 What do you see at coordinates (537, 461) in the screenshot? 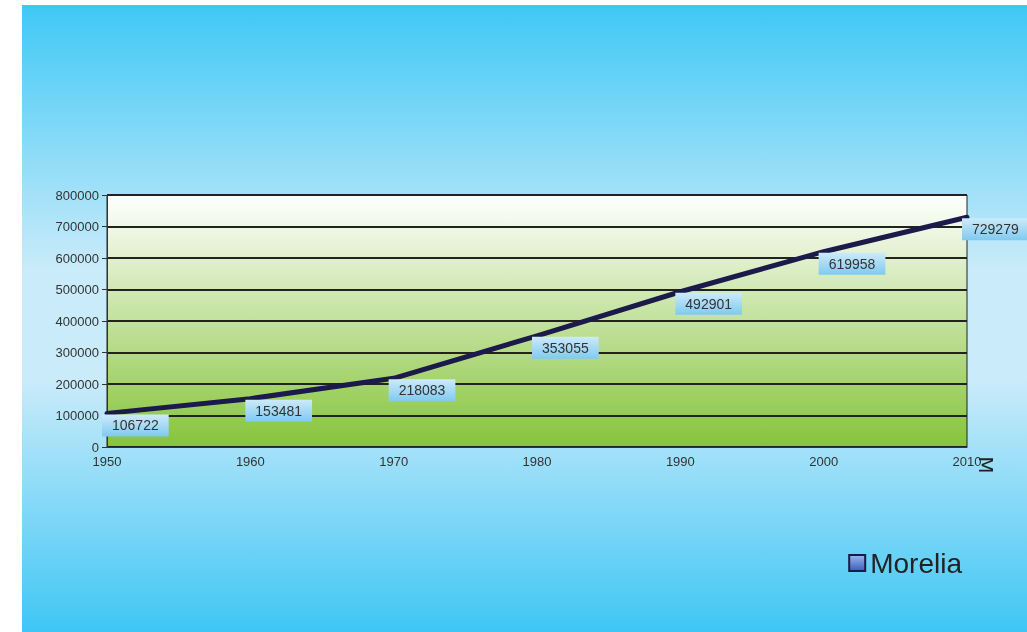
I see `x-tick-label: 1980` at bounding box center [537, 461].